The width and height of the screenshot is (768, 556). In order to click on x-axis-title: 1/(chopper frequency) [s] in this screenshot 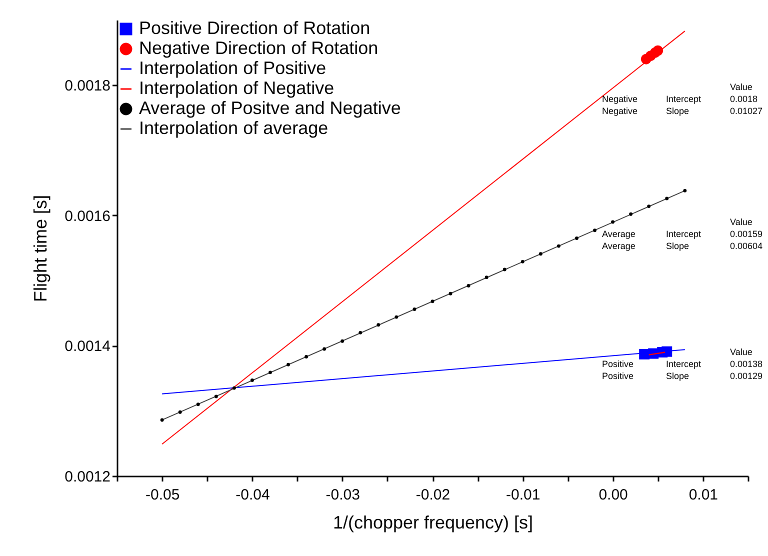, I will do `click(433, 522)`.